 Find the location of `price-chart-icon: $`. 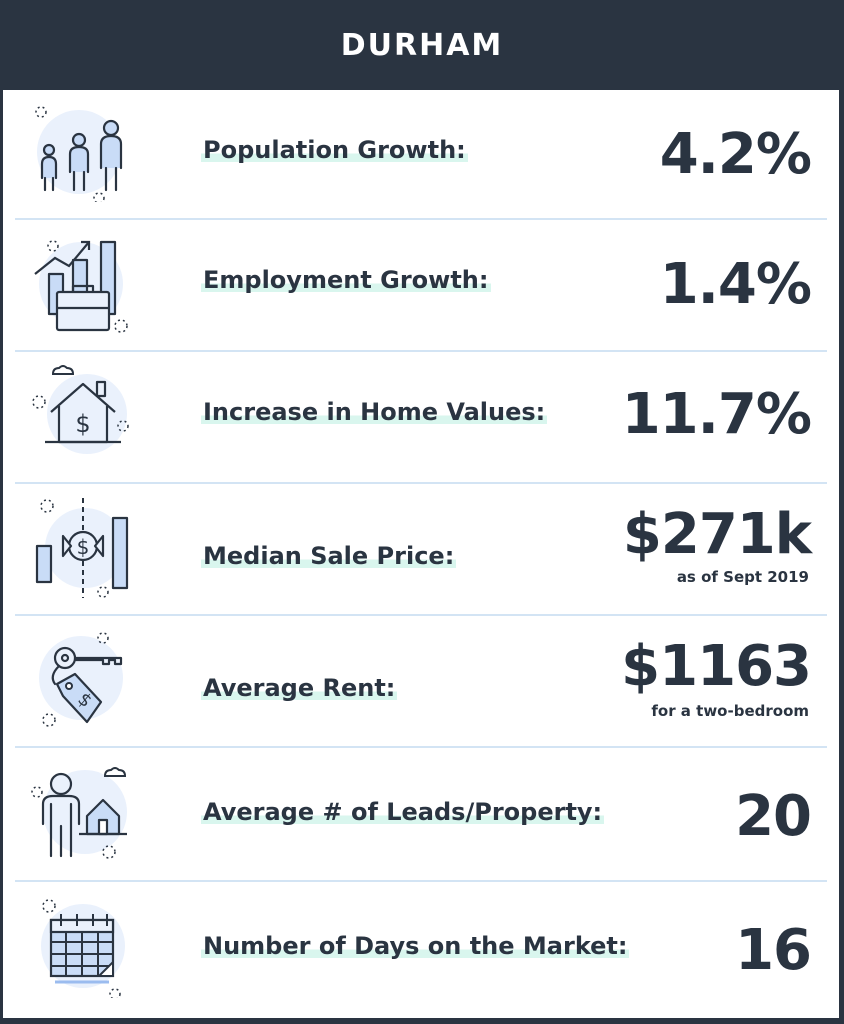

price-chart-icon: $ is located at coordinates (79, 548).